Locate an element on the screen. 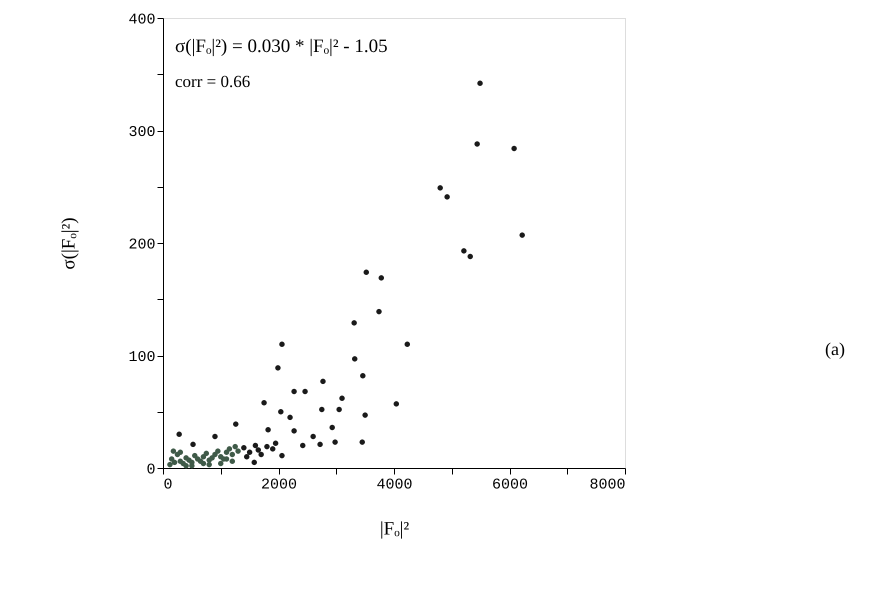 This screenshot has height=598, width=870. text: (a) is located at coordinates (835, 349).